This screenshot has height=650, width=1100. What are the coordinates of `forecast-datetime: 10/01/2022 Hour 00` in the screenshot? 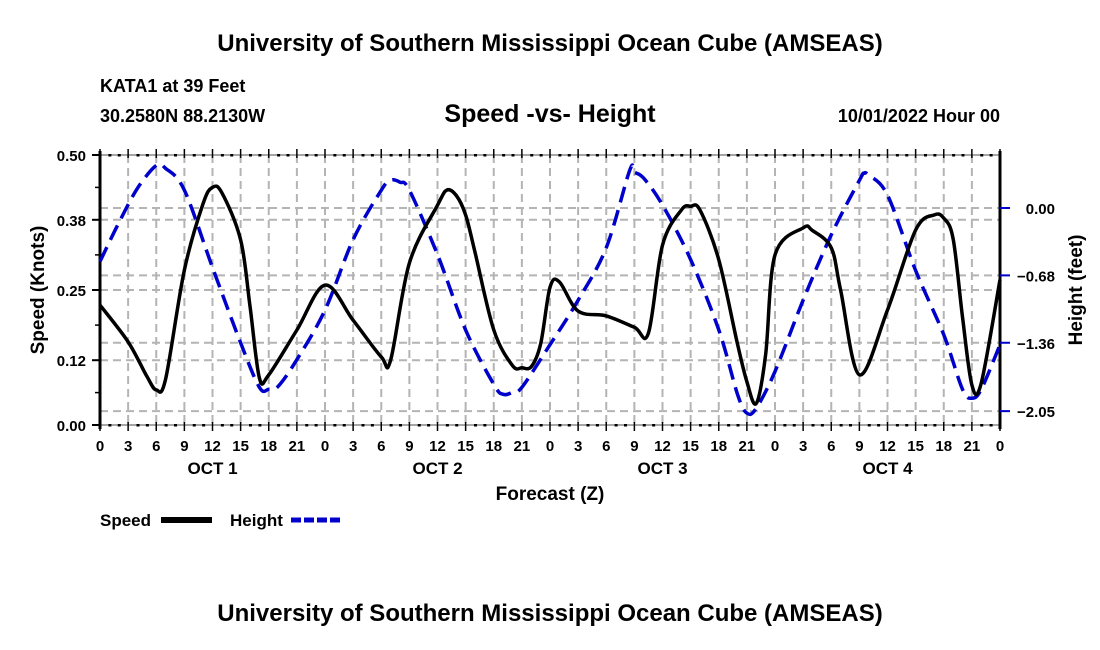 It's located at (918, 116).